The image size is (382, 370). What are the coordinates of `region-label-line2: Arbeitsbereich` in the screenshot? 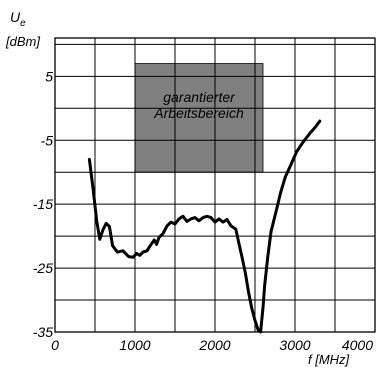 It's located at (198, 113).